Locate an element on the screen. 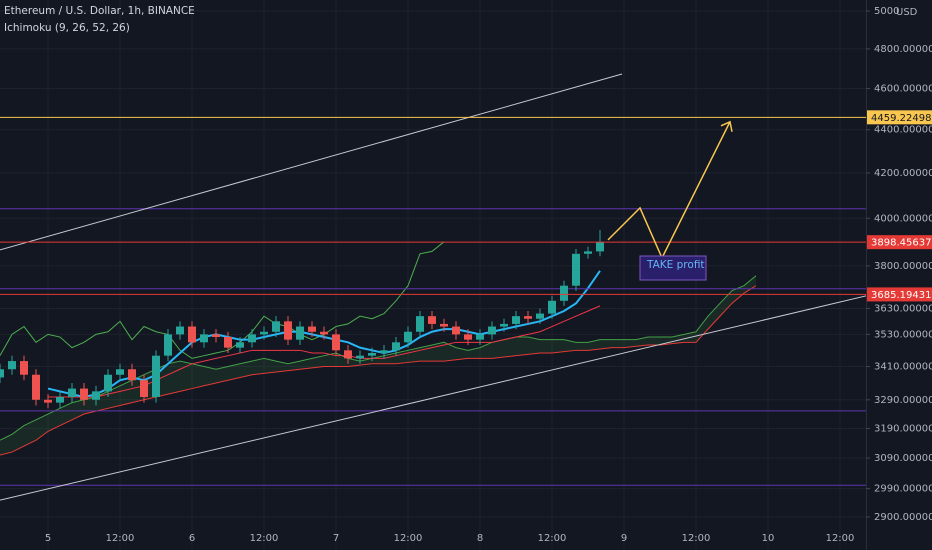  y-tick-label: 3630.000000 is located at coordinates (903, 308).